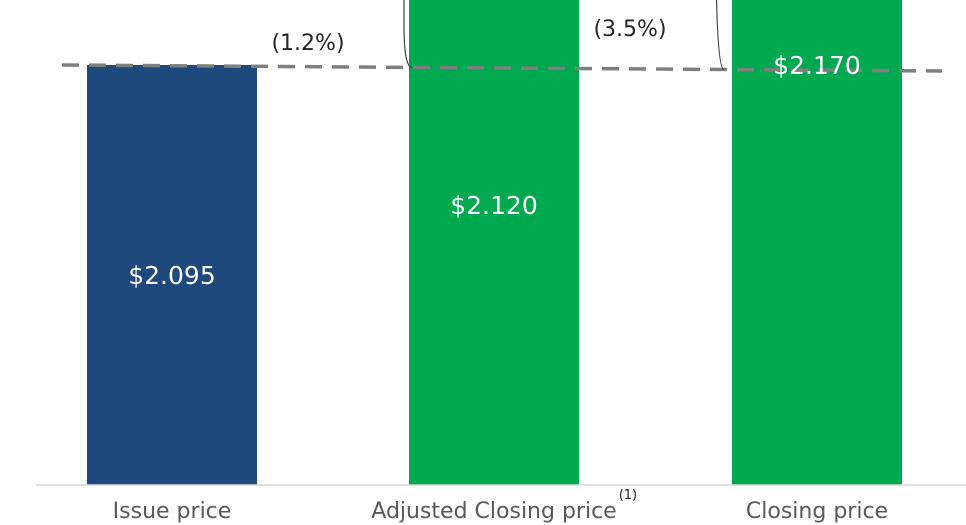 This screenshot has width=966, height=525. I want to click on premium-label-2: (3.5%), so click(629, 29).